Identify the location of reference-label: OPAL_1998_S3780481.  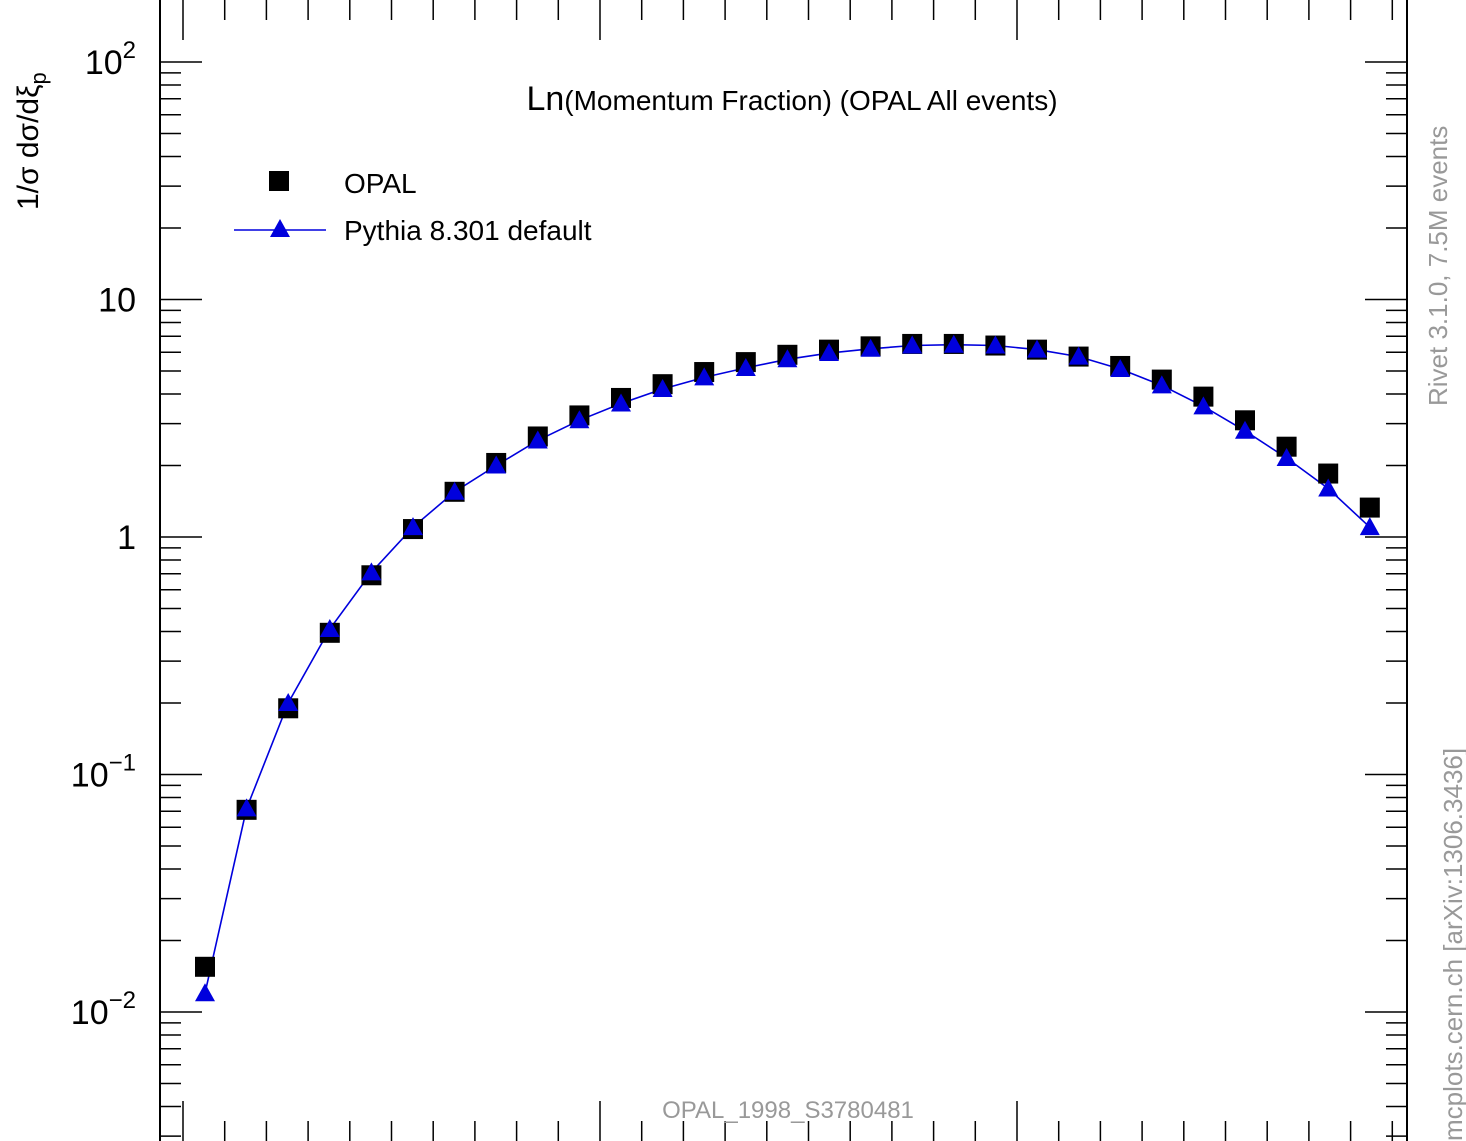
(788, 1110).